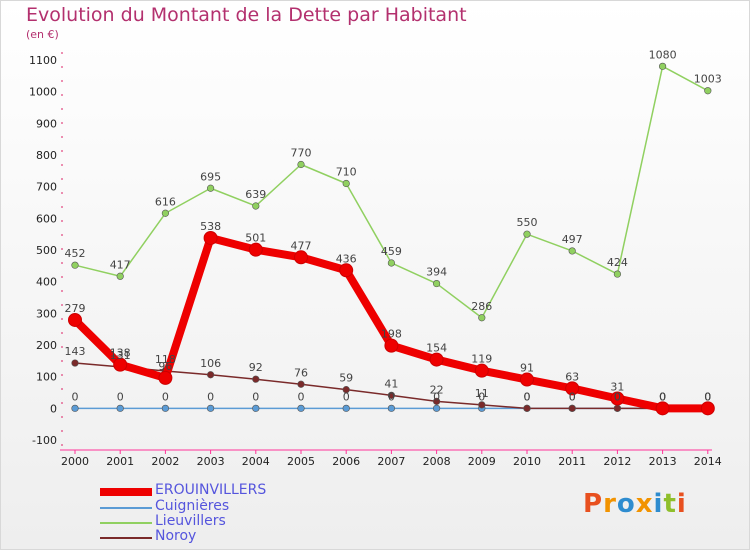 This screenshot has height=550, width=750. What do you see at coordinates (437, 461) in the screenshot?
I see `x-tick-label: 2008` at bounding box center [437, 461].